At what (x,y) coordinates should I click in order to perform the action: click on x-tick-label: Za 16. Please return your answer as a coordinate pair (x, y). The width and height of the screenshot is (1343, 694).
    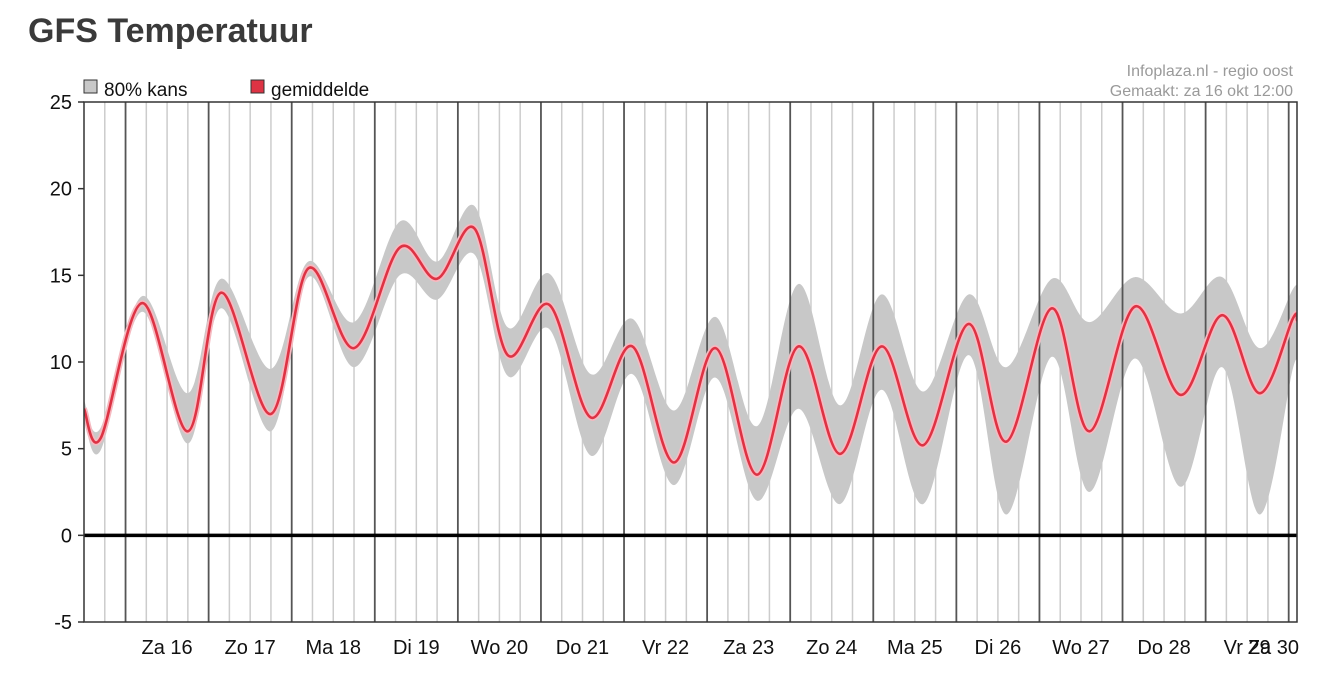
    Looking at the image, I should click on (167, 648).